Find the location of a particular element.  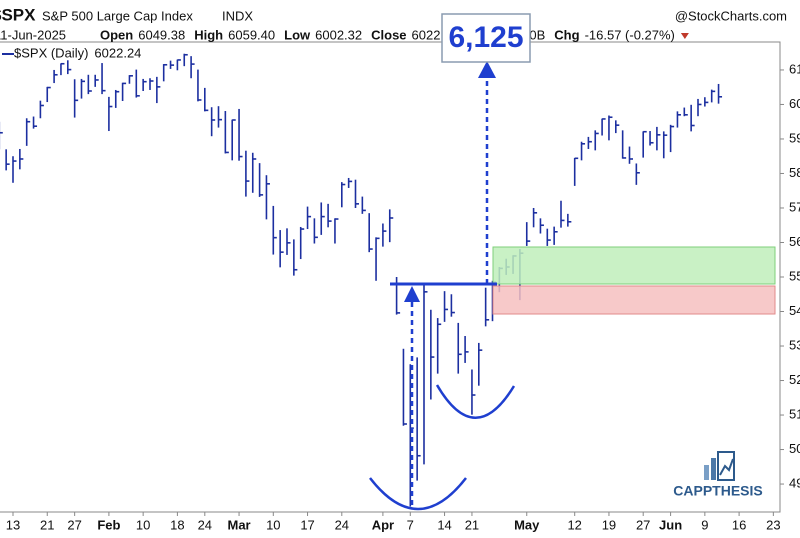

source: @StockCharts.com is located at coordinates (731, 15).